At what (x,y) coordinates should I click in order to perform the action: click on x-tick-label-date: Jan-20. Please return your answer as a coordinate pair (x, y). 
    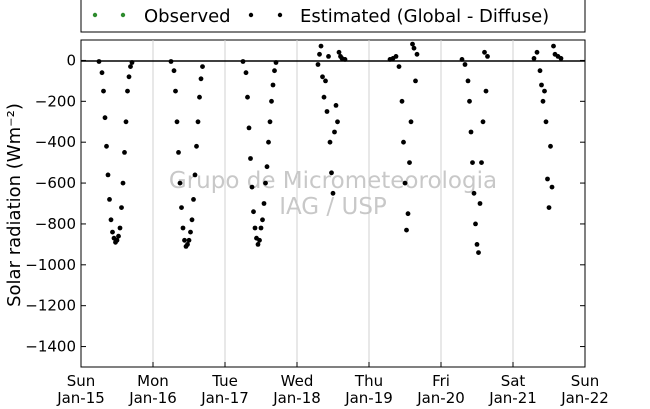
    Looking at the image, I should click on (440, 398).